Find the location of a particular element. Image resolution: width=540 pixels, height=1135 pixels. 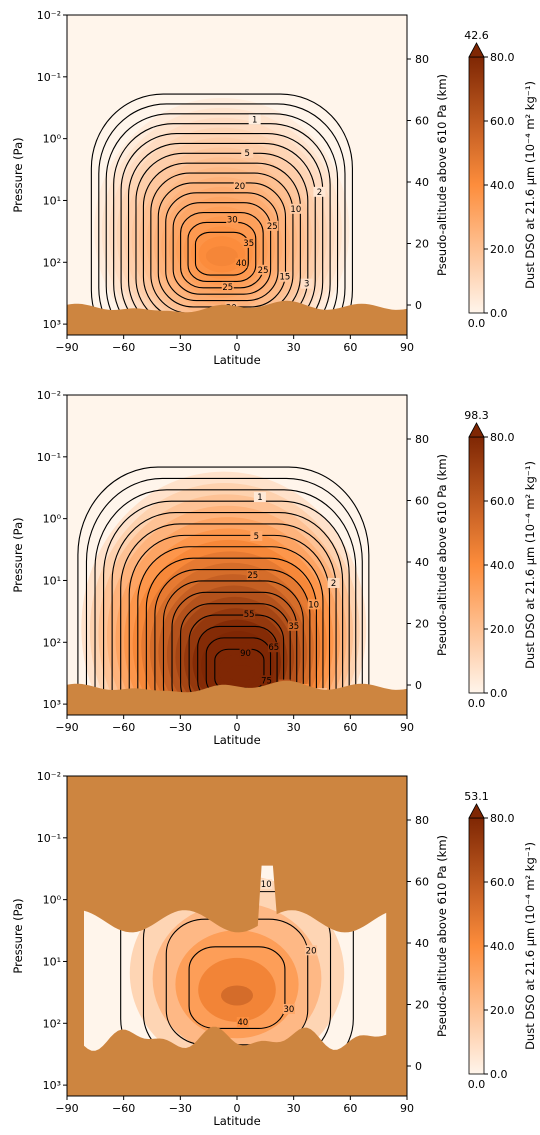

contour-label: 5 is located at coordinates (256, 537).